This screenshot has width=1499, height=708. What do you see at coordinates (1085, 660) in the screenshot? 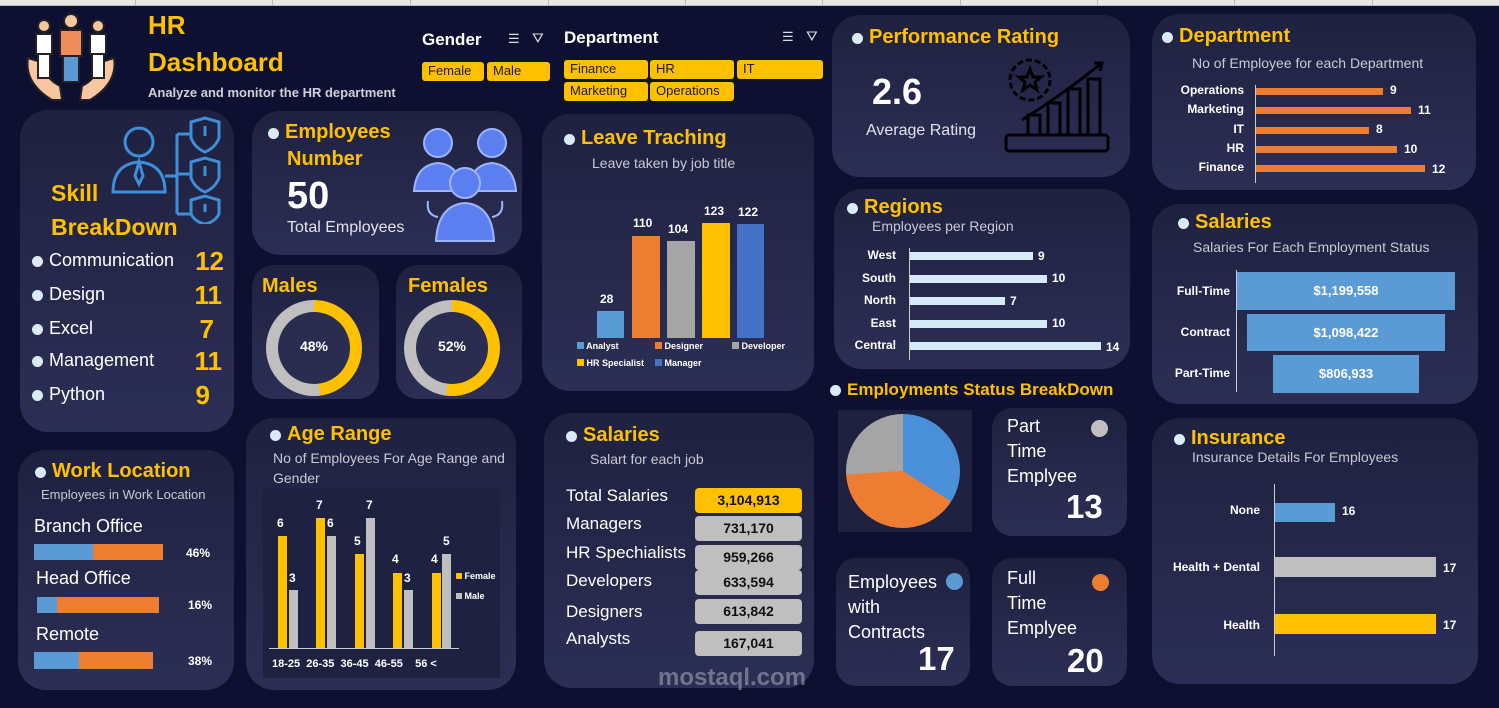
I see `full-time-value: 20` at bounding box center [1085, 660].